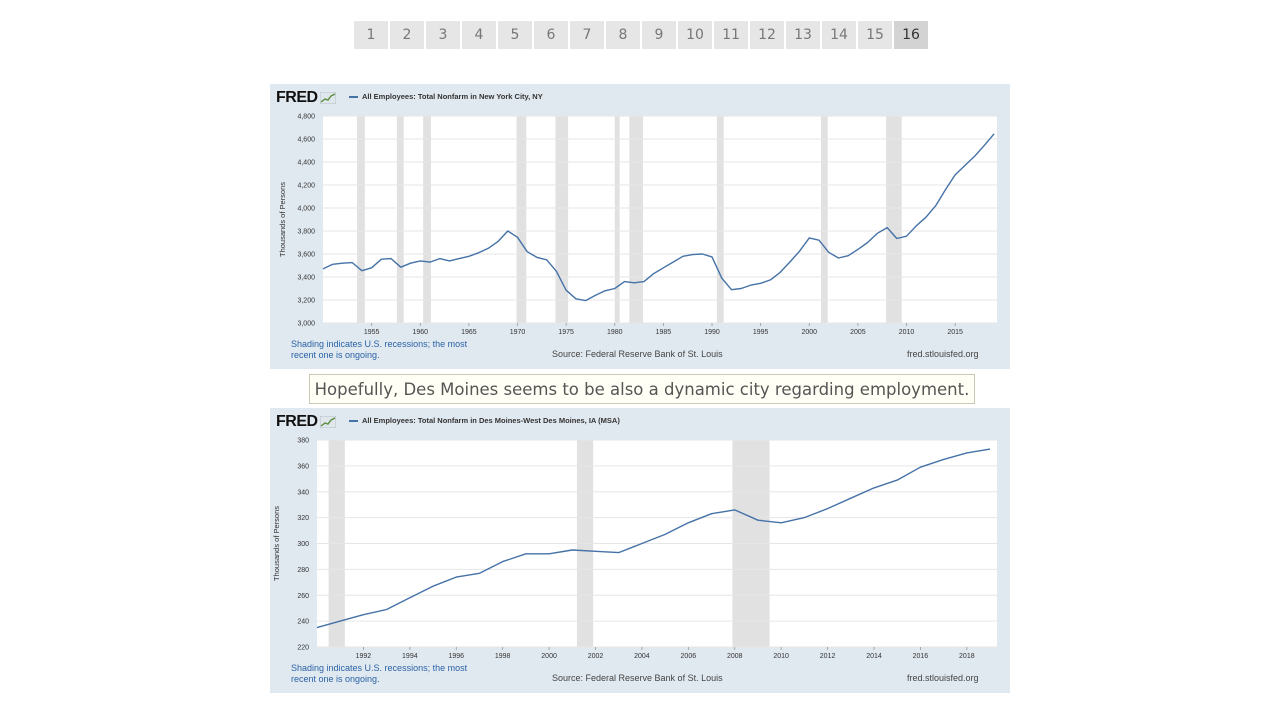 The height and width of the screenshot is (720, 1280). Describe the element at coordinates (875, 35) in the screenshot. I see `page-button-15: 15` at that location.